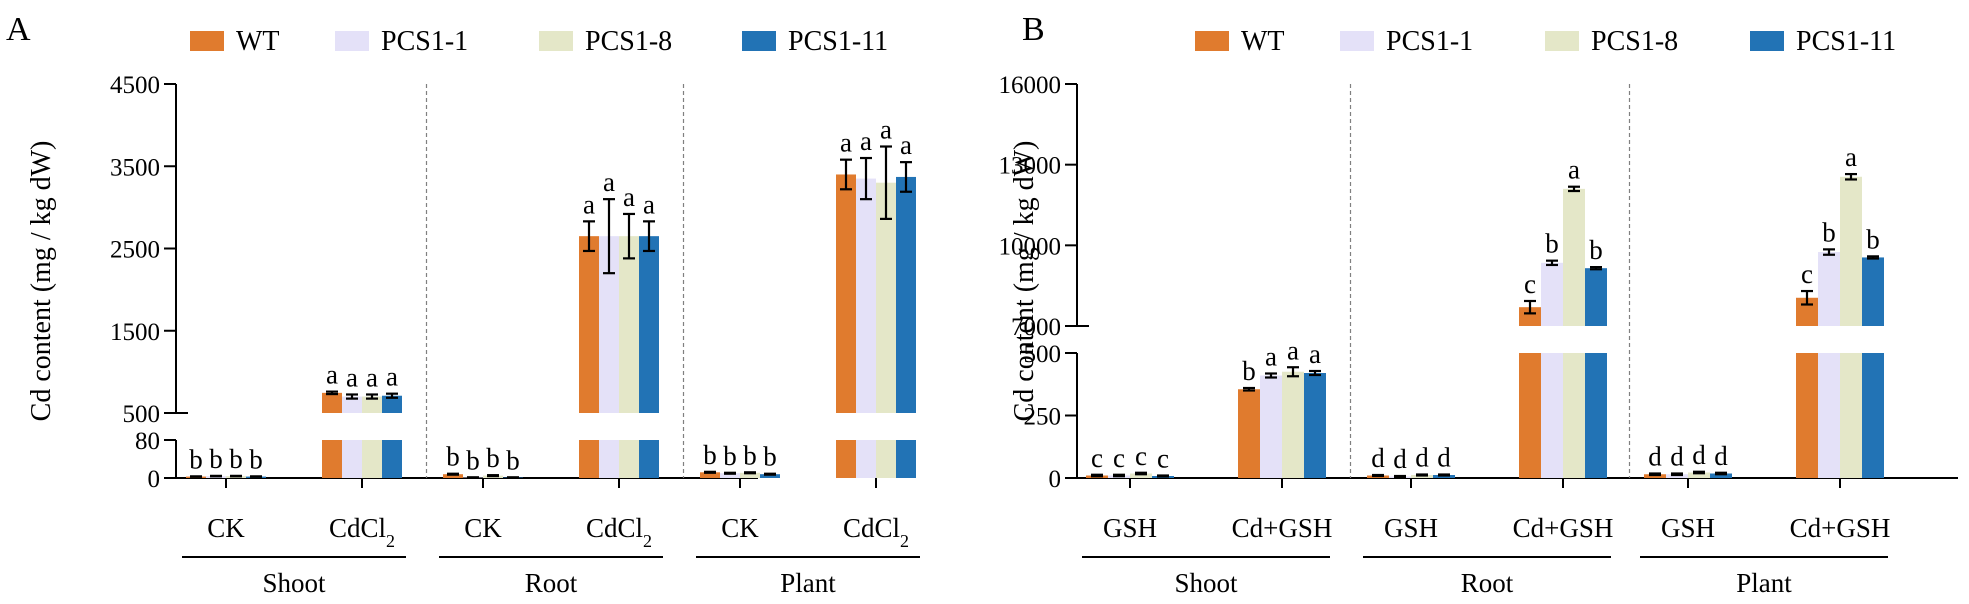  Describe the element at coordinates (18, 29) in the screenshot. I see `panel-letter: A` at that location.